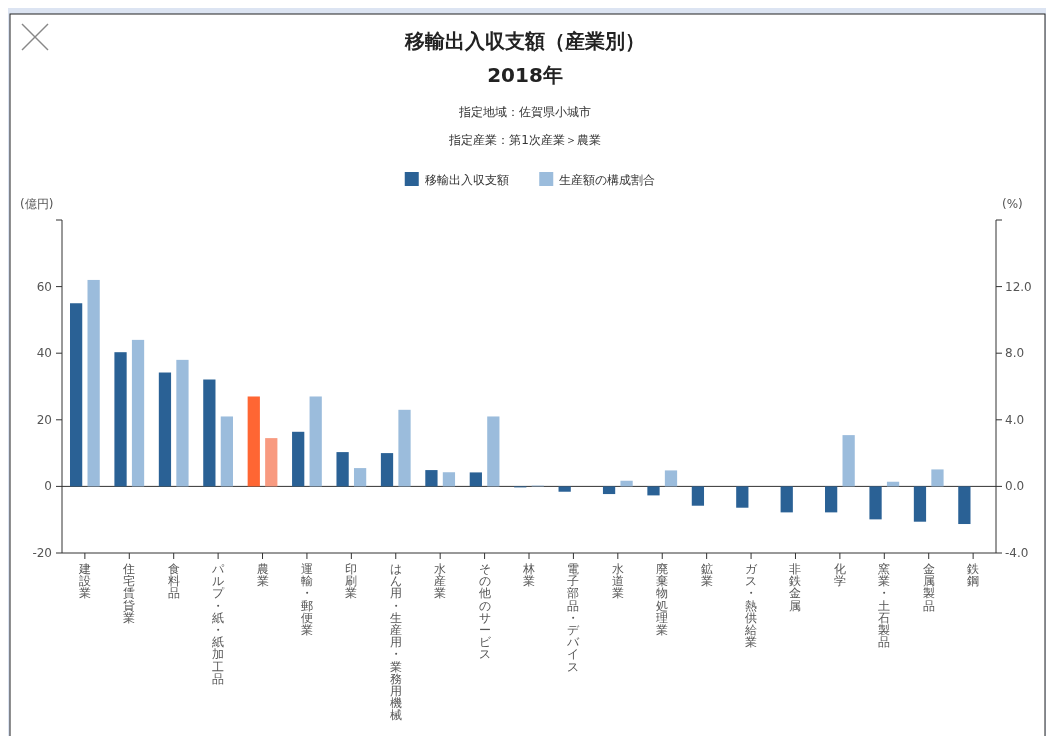 The height and width of the screenshot is (744, 1054). Describe the element at coordinates (607, 180) in the screenshot. I see `legend-label: 生産額の構成割合` at that location.